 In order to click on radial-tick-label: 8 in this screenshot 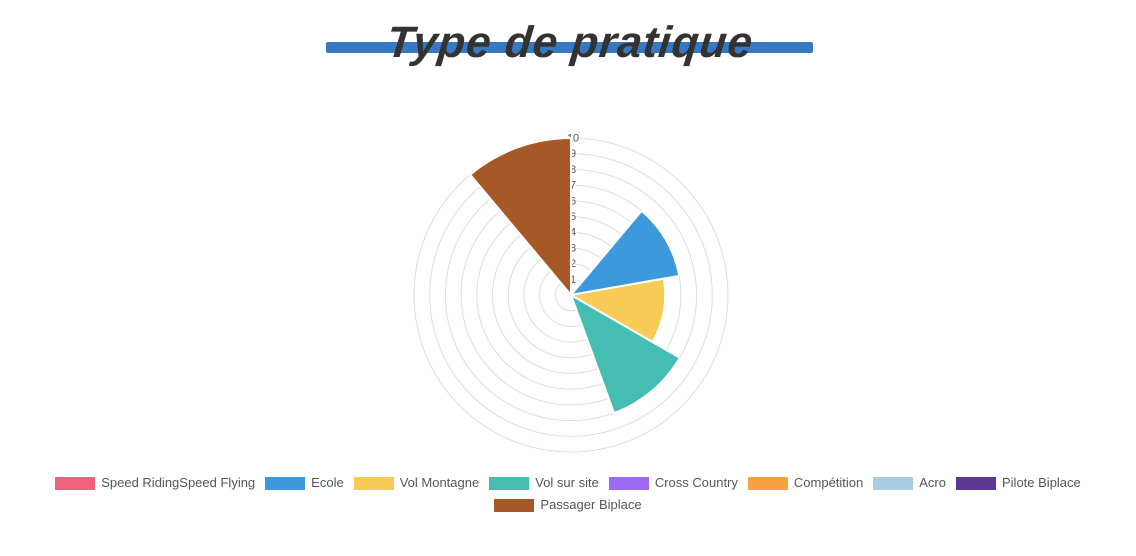, I will do `click(573, 170)`.